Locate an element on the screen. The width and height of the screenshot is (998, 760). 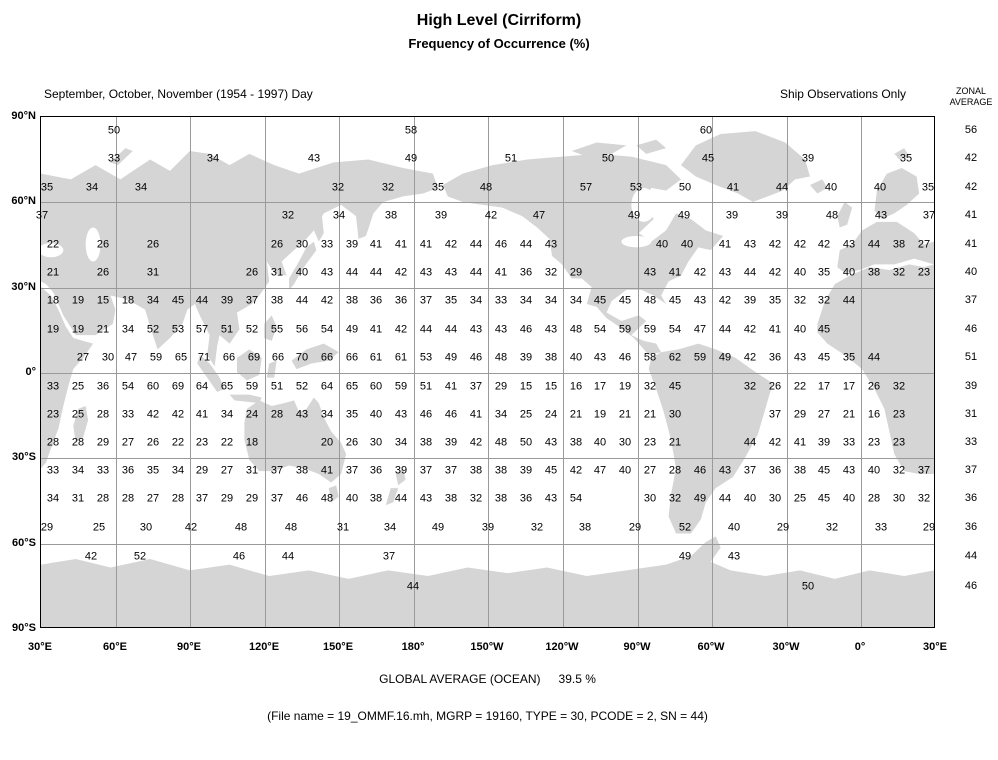
global-average-label: GLOBAL AVERAGE (OCEAN) is located at coordinates (460, 679).